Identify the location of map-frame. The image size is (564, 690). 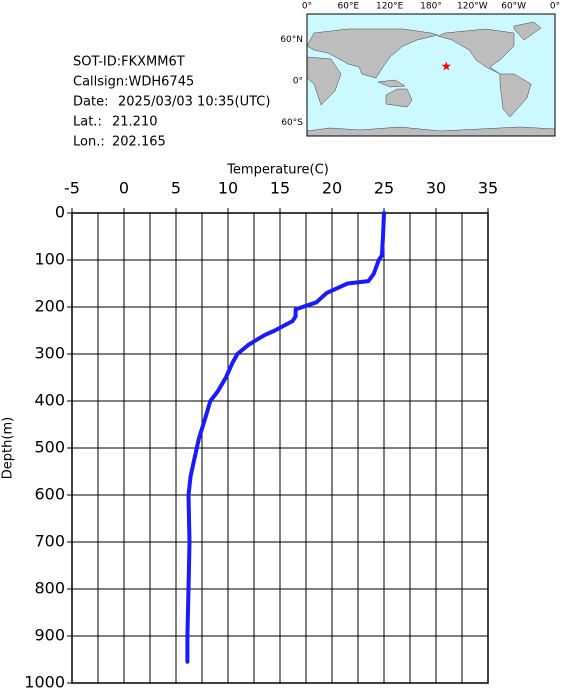
(431, 75).